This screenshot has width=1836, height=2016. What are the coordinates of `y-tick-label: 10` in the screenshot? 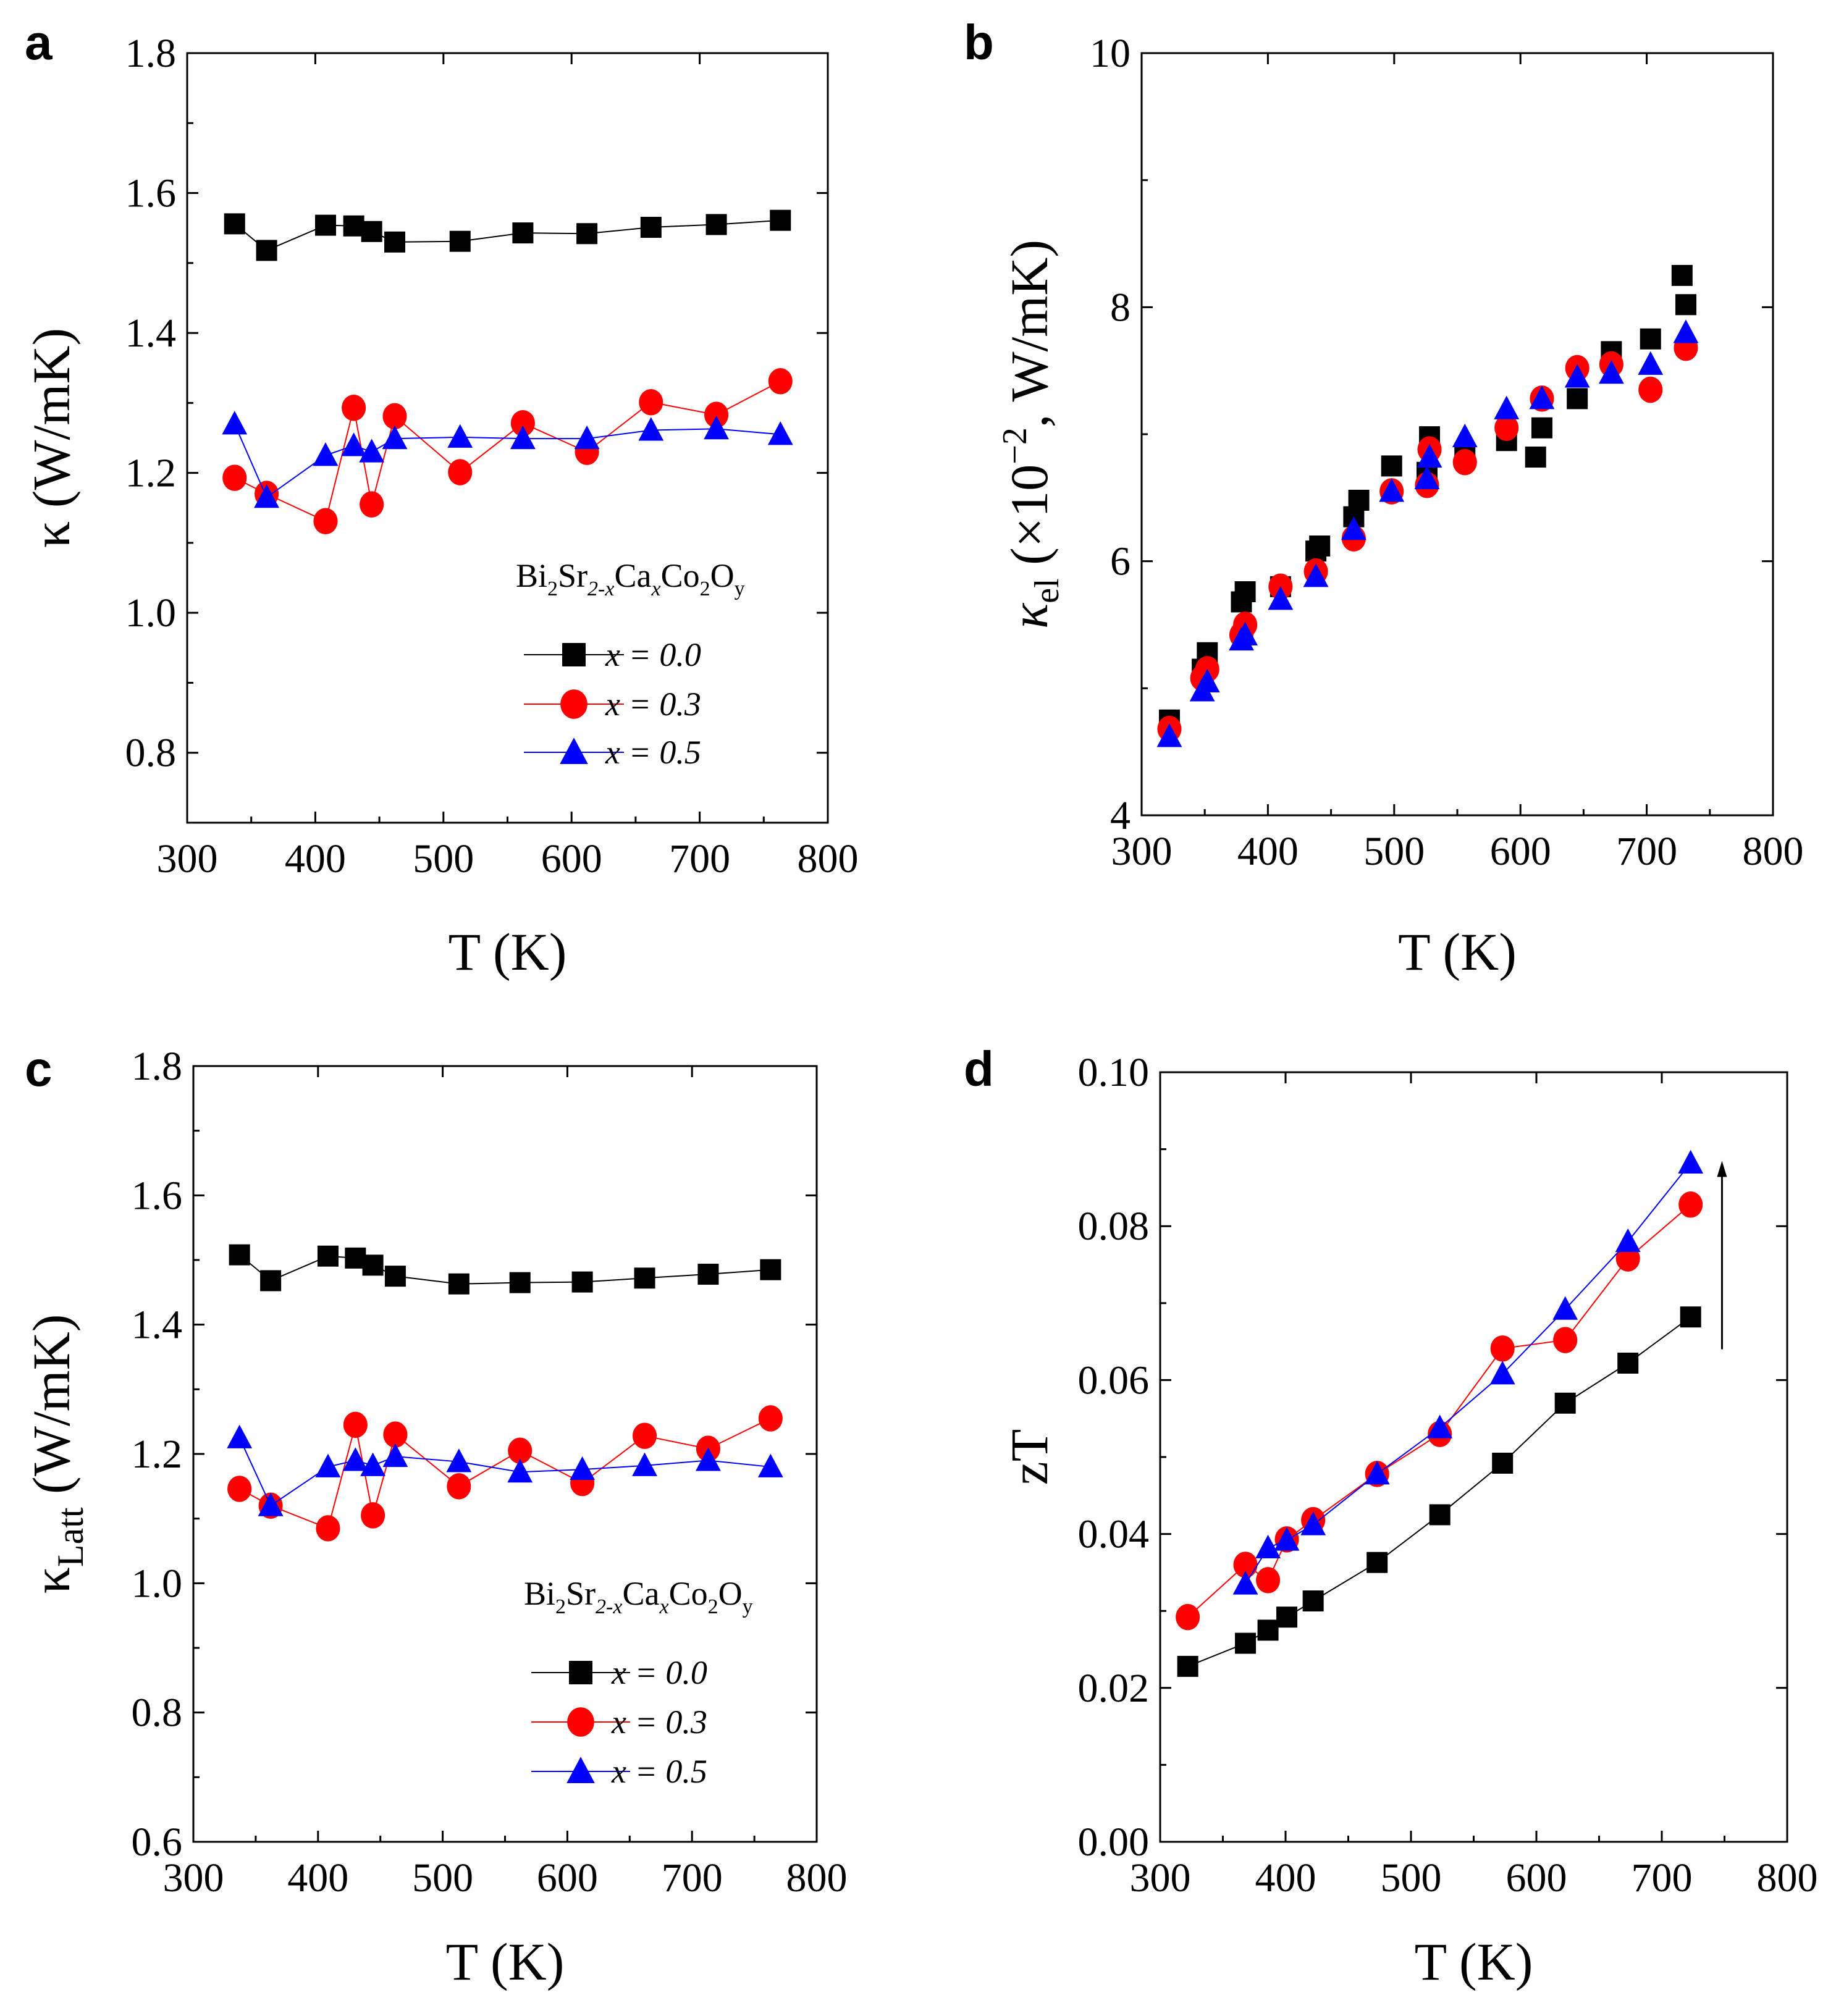 It's located at (1111, 53).